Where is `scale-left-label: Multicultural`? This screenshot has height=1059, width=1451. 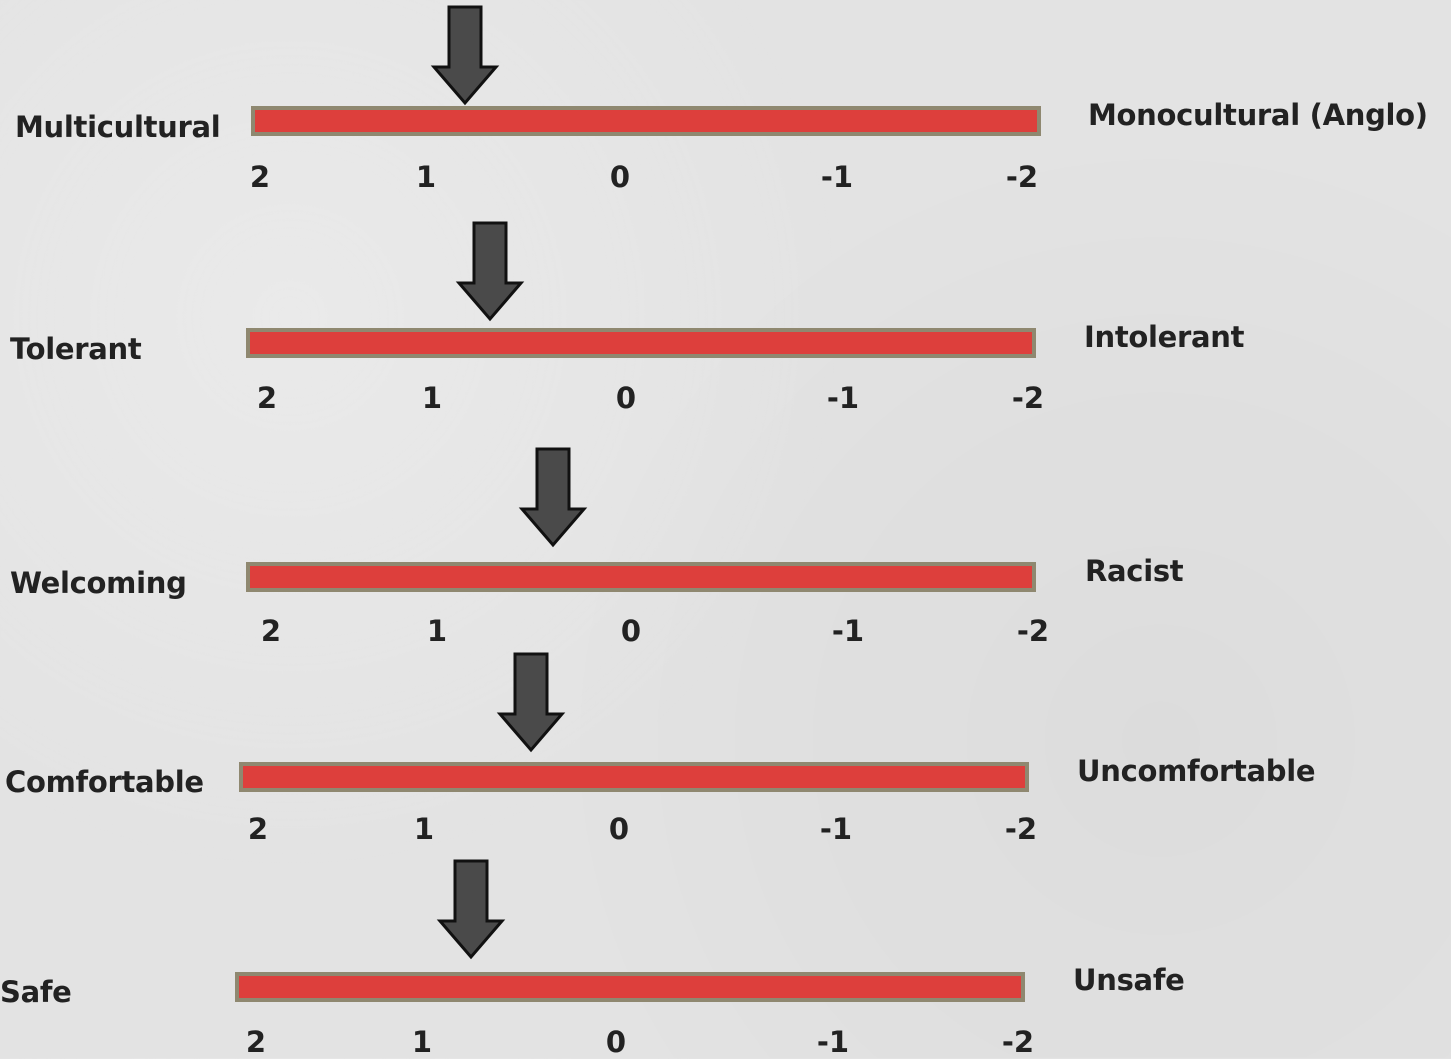 scale-left-label: Multicultural is located at coordinates (118, 127).